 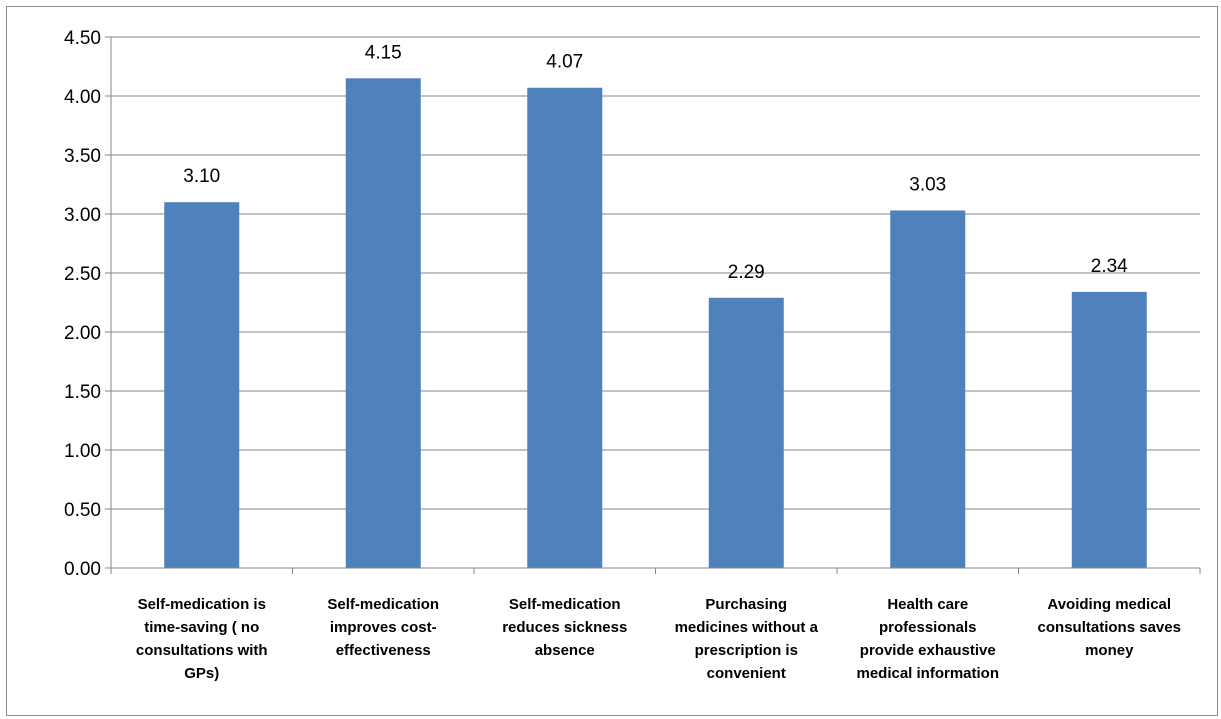 What do you see at coordinates (928, 650) in the screenshot?
I see `x-category-label-line: provide exhaustive` at bounding box center [928, 650].